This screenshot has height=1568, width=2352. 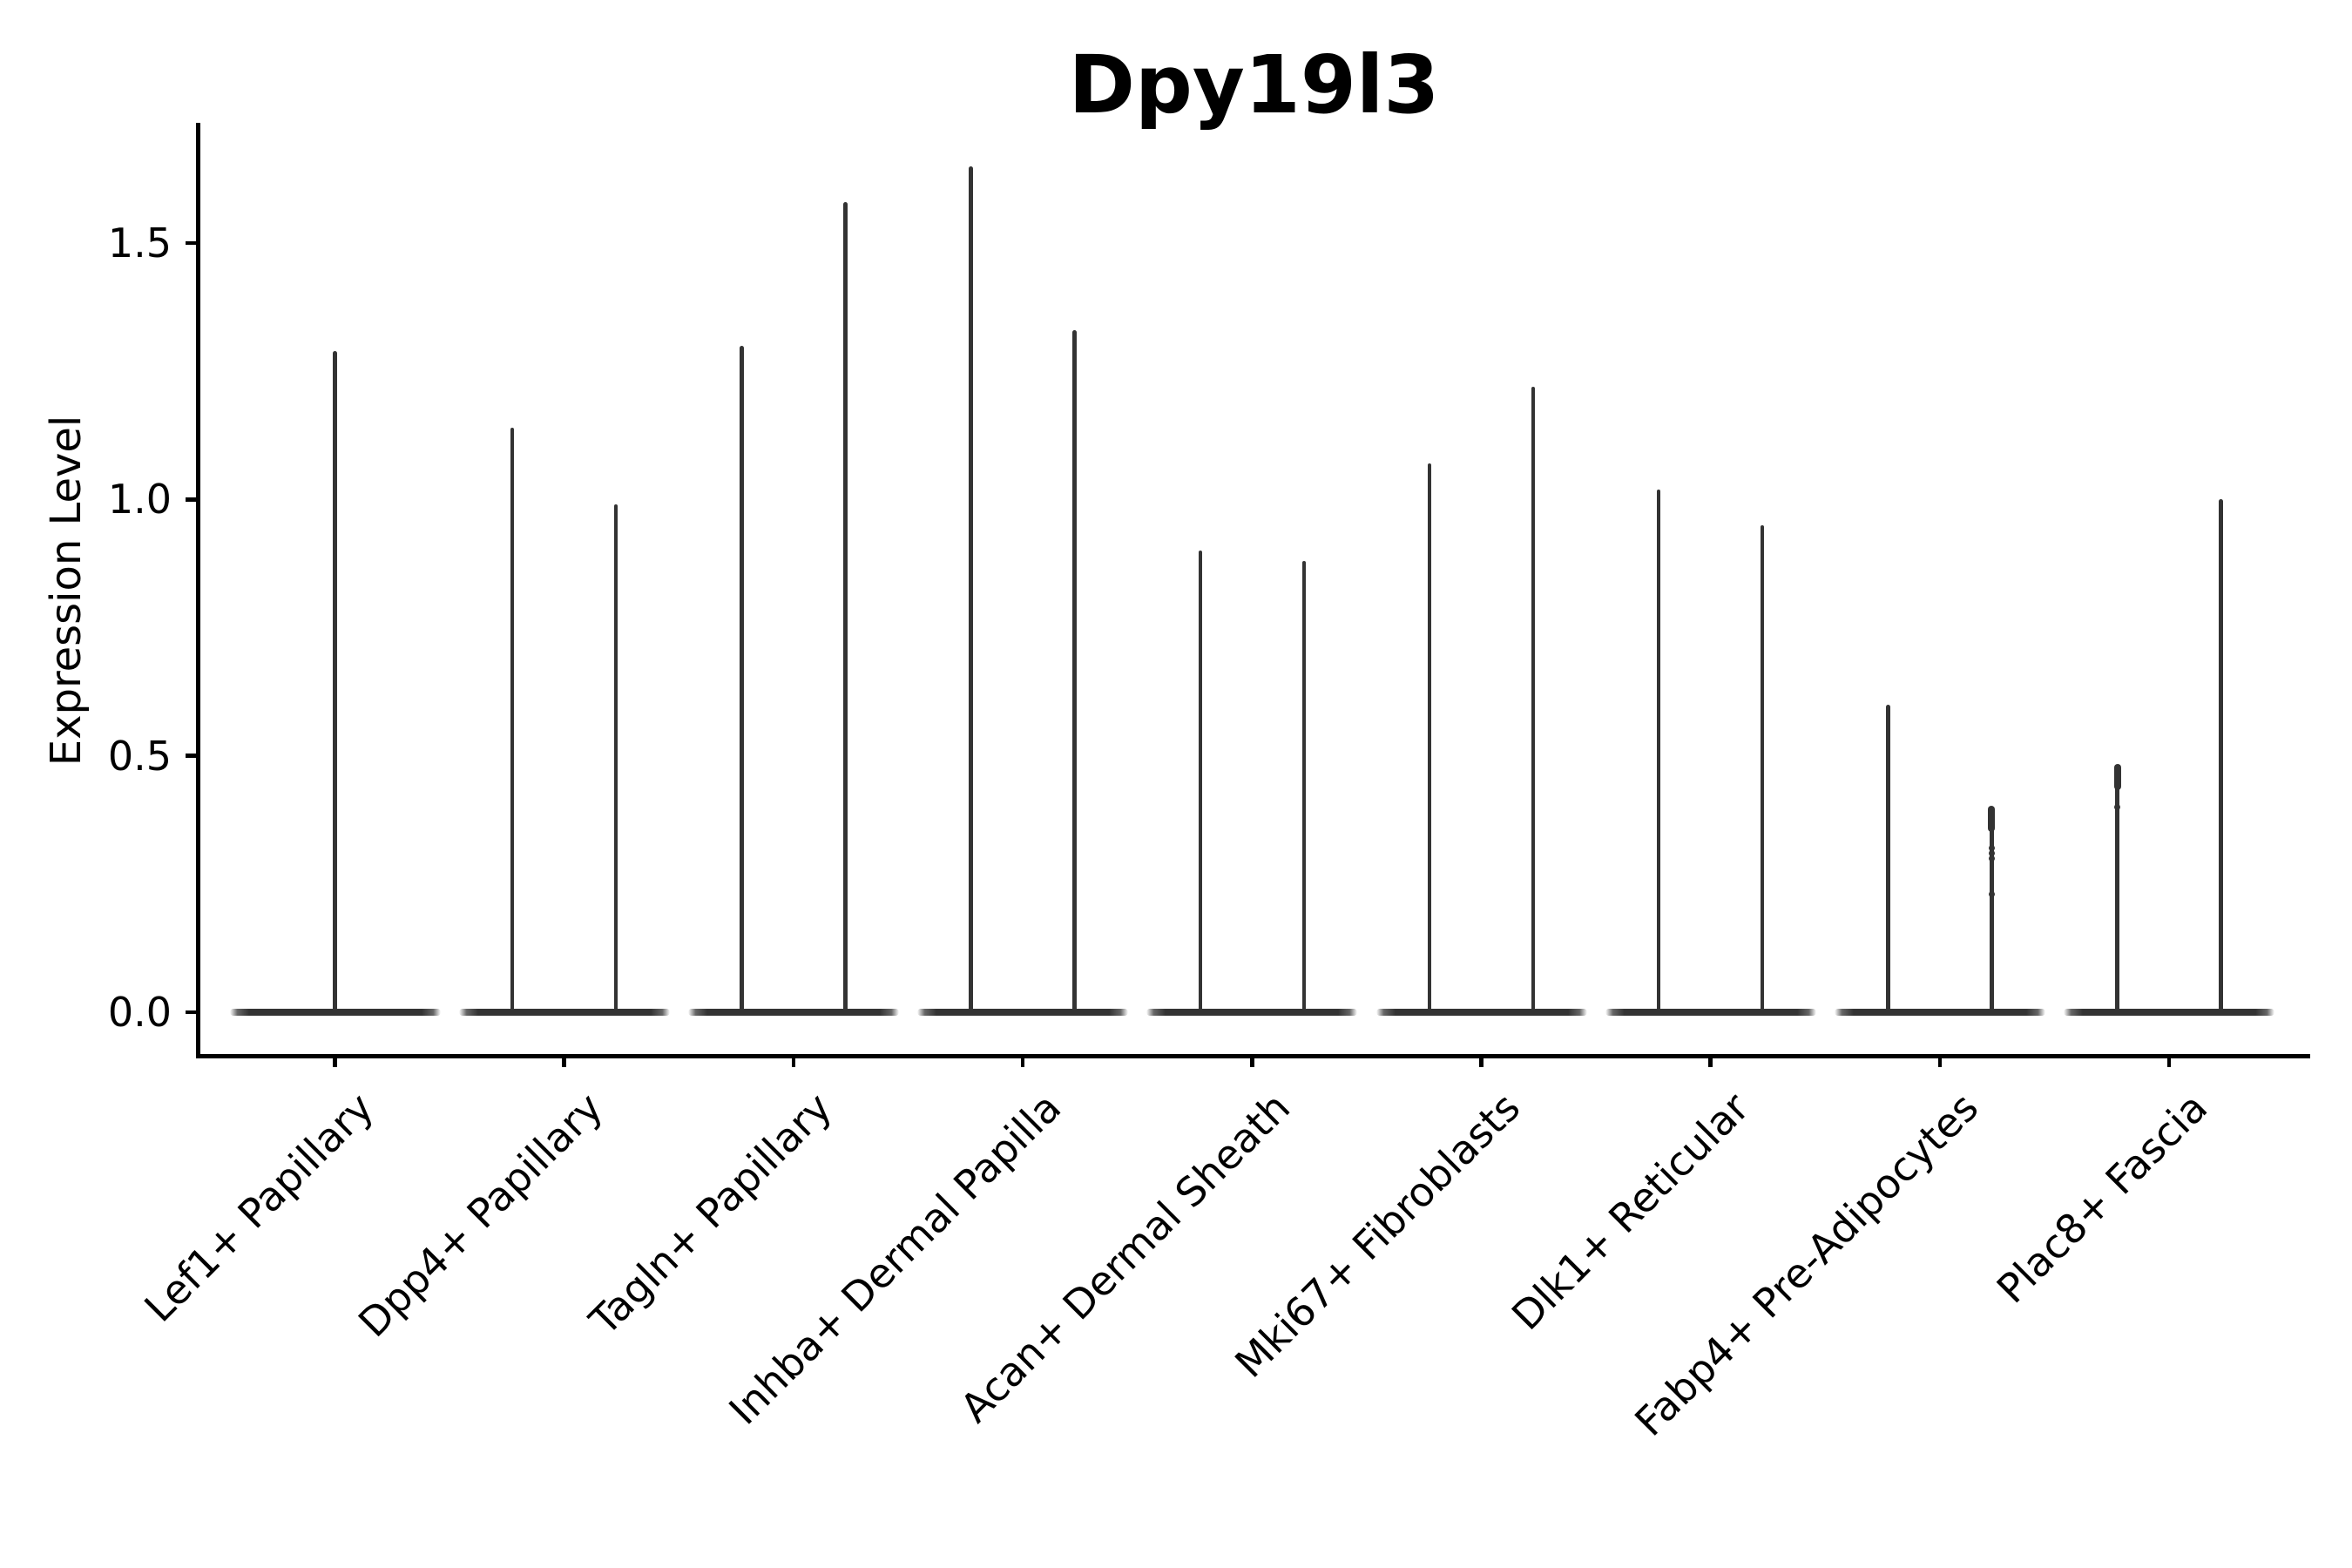 I want to click on x-tick-label: Plac8+ Fascia, so click(x=2102, y=1198).